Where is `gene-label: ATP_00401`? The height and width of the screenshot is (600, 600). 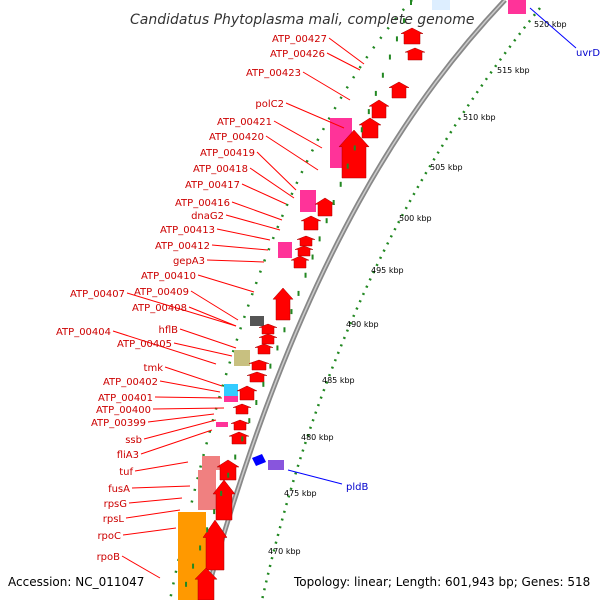
gene-label: ATP_00401 is located at coordinates (125, 398).